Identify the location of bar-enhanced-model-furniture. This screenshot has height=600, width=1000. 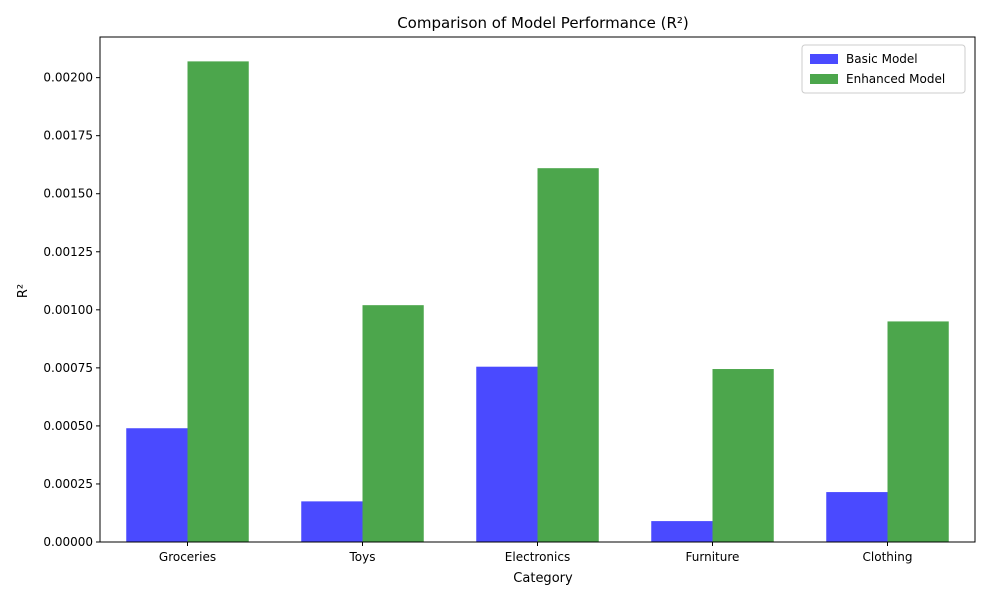
(743, 455).